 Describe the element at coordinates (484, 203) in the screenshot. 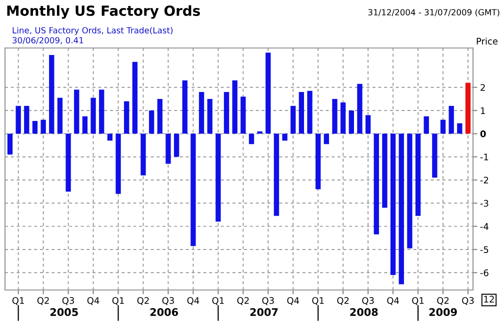

I see `y-tick-label: -3` at that location.